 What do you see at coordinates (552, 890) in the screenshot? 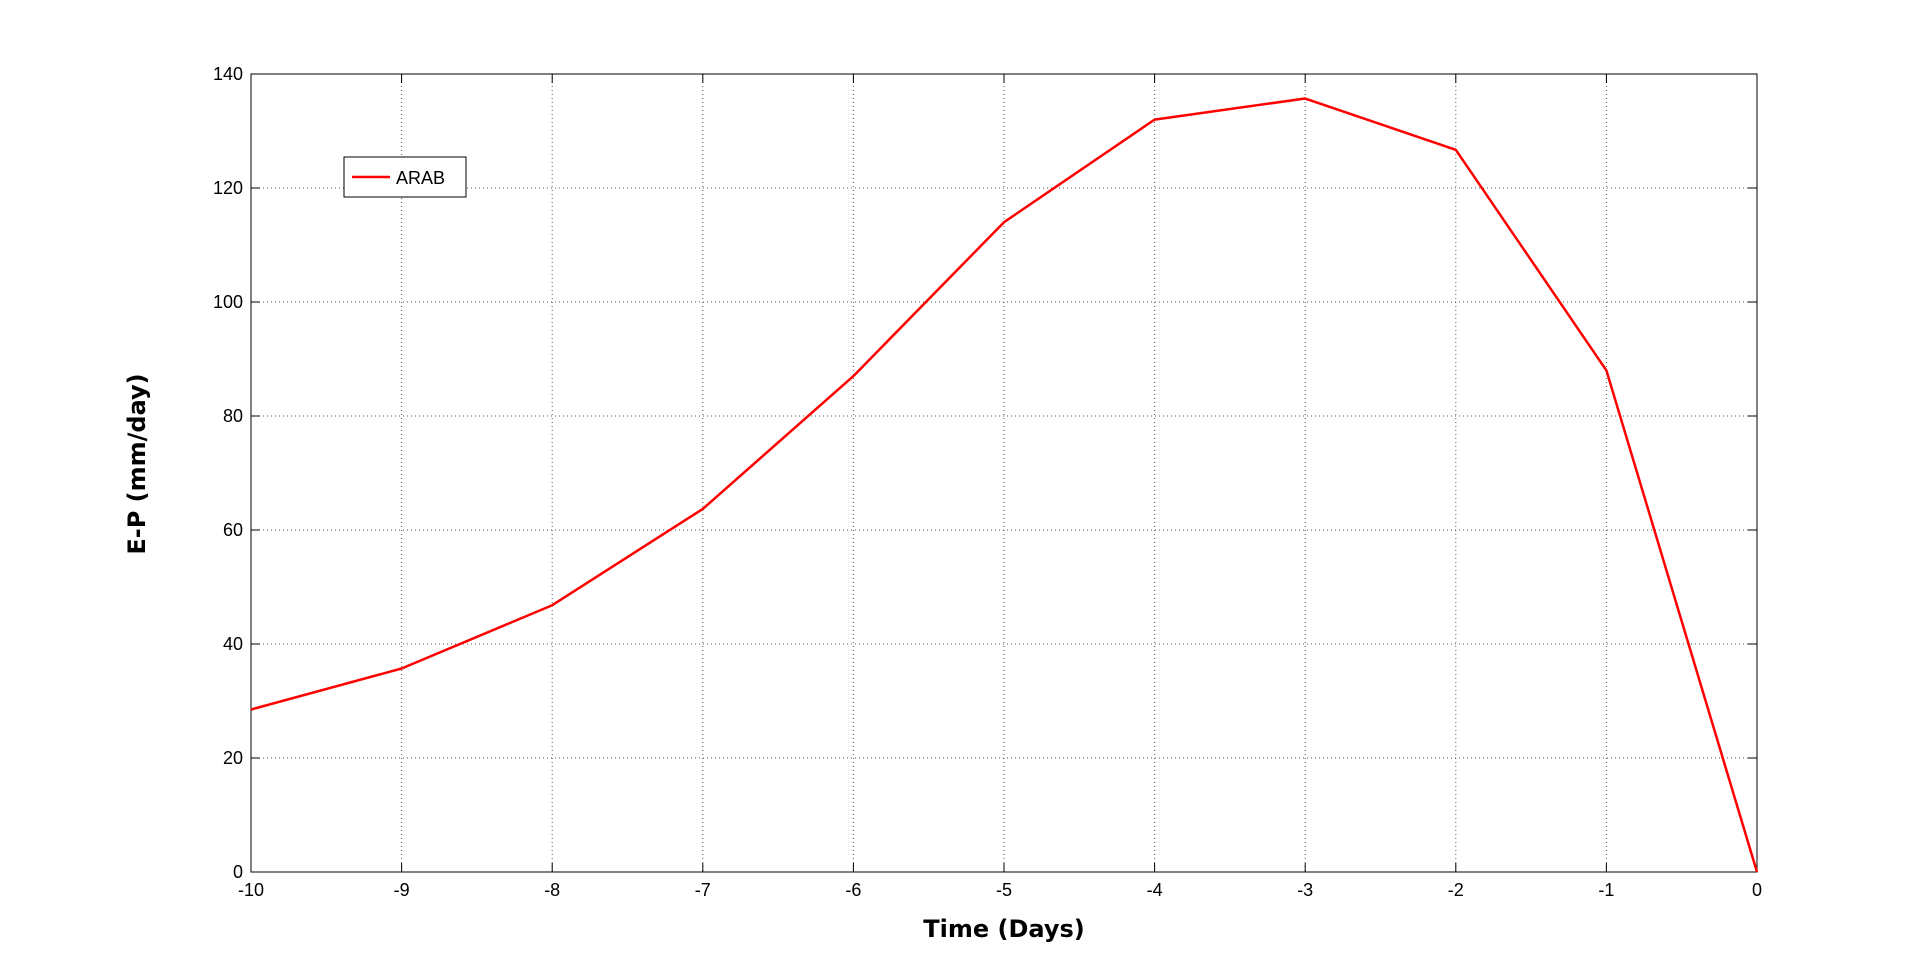
I see `x-tick-label: -8` at bounding box center [552, 890].